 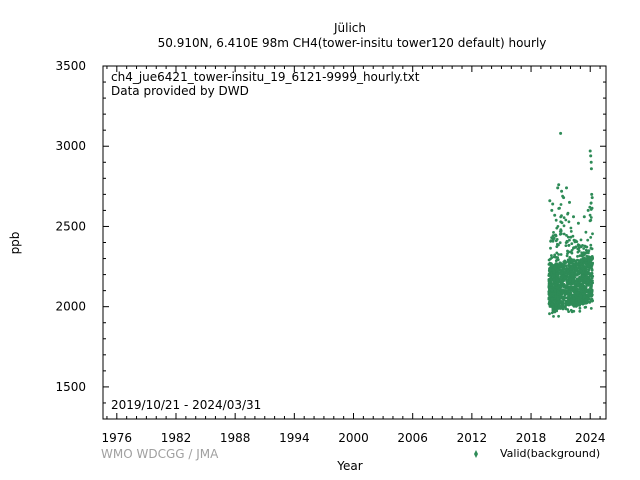 I want to click on x-tick-label: 2018, so click(x=531, y=438).